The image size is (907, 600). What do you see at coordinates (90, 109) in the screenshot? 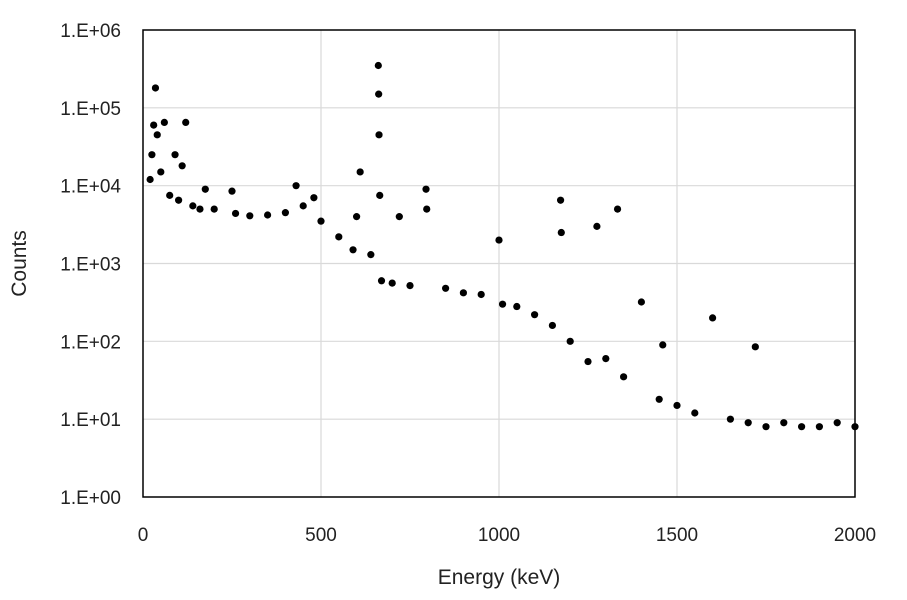
I see `y-tick-label: 1.E+05` at bounding box center [90, 109].